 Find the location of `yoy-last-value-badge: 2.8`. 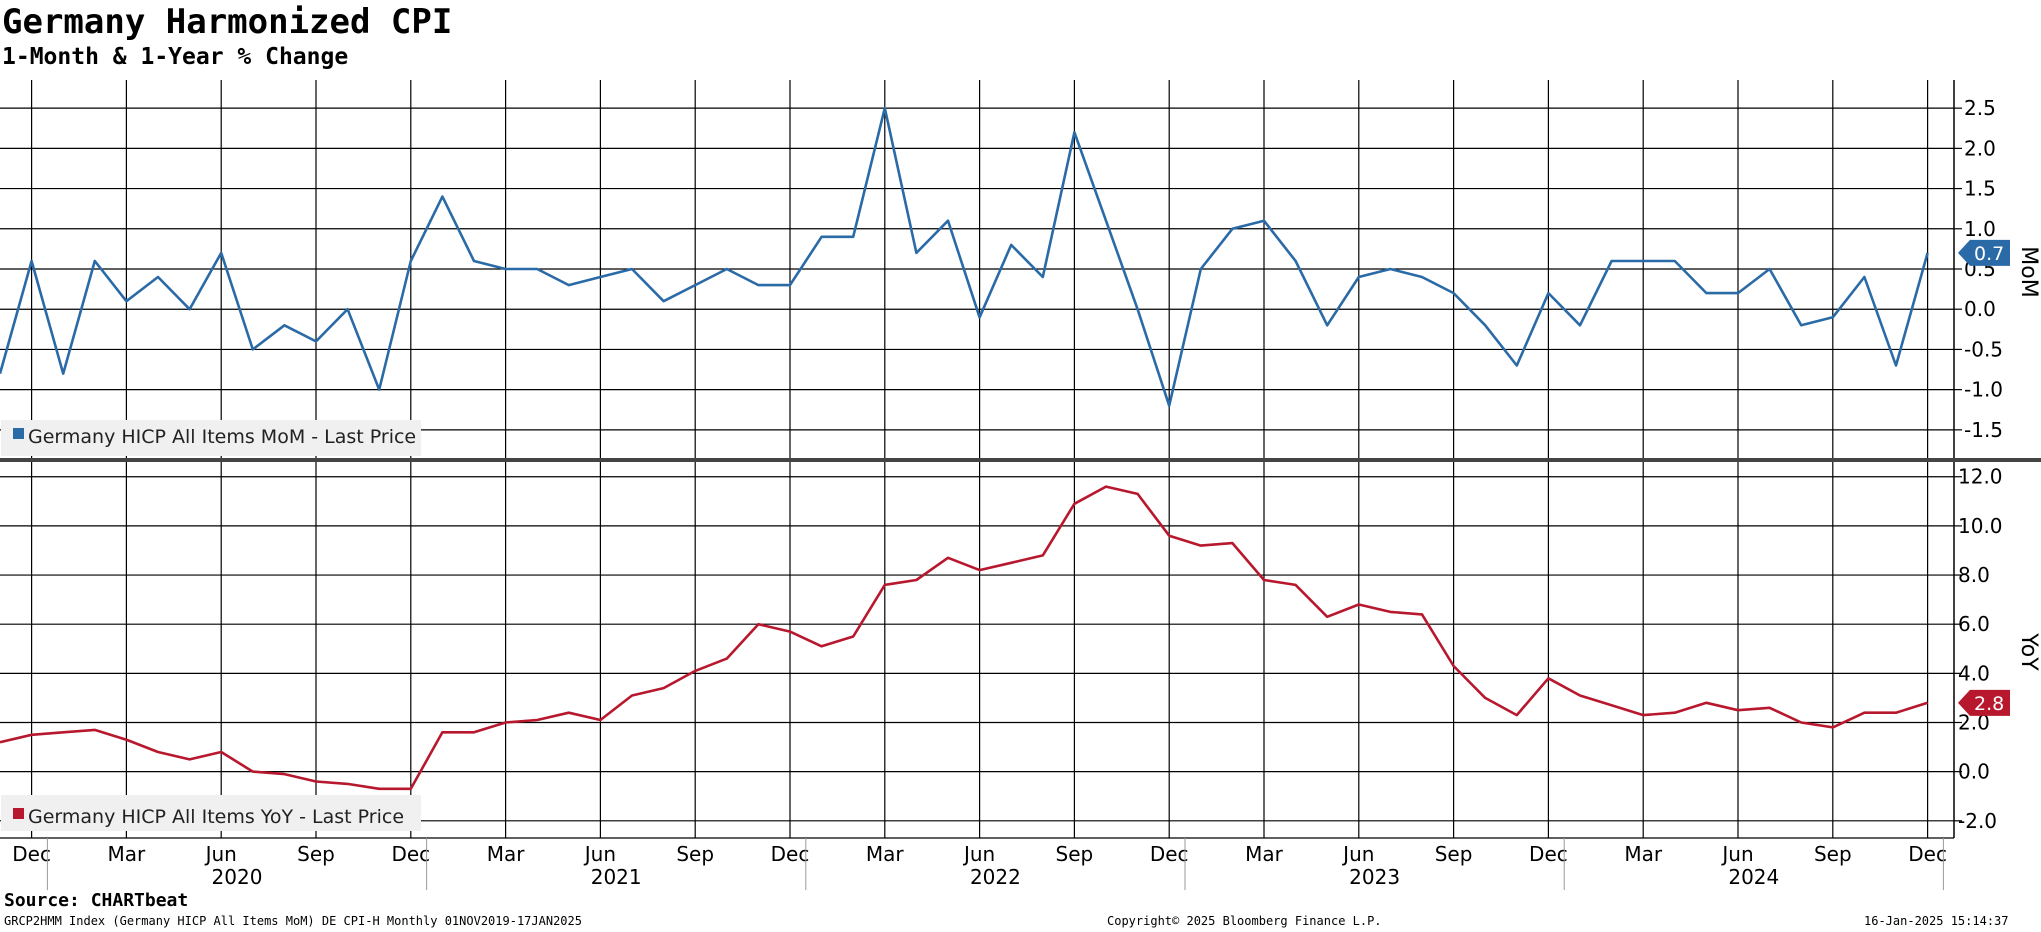

yoy-last-value-badge: 2.8 is located at coordinates (1984, 702).